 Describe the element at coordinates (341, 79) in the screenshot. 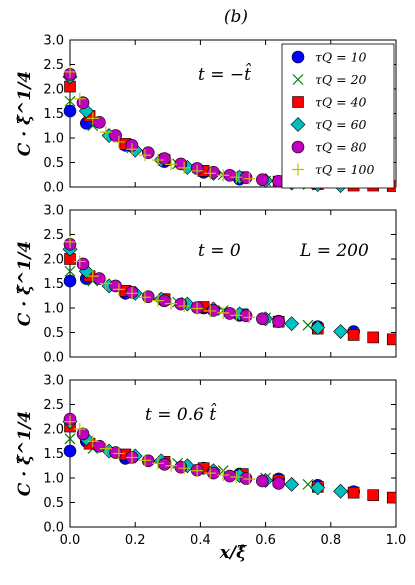

I see `legend-entry: τQ = 20` at that location.